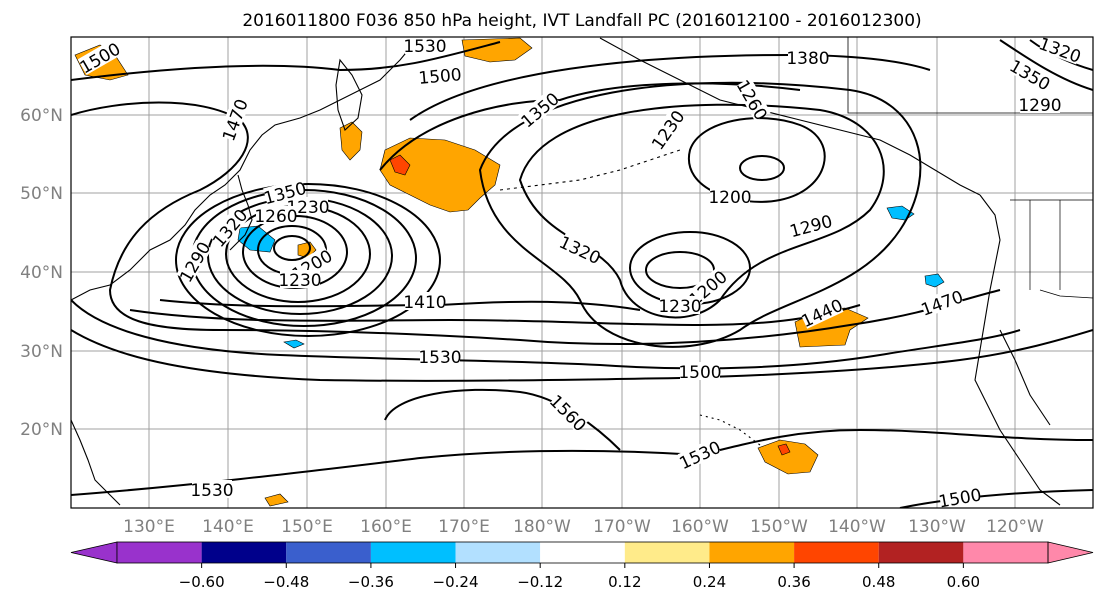 The height and width of the screenshot is (601, 1105). I want to click on contour-label: 1200, so click(729, 198).